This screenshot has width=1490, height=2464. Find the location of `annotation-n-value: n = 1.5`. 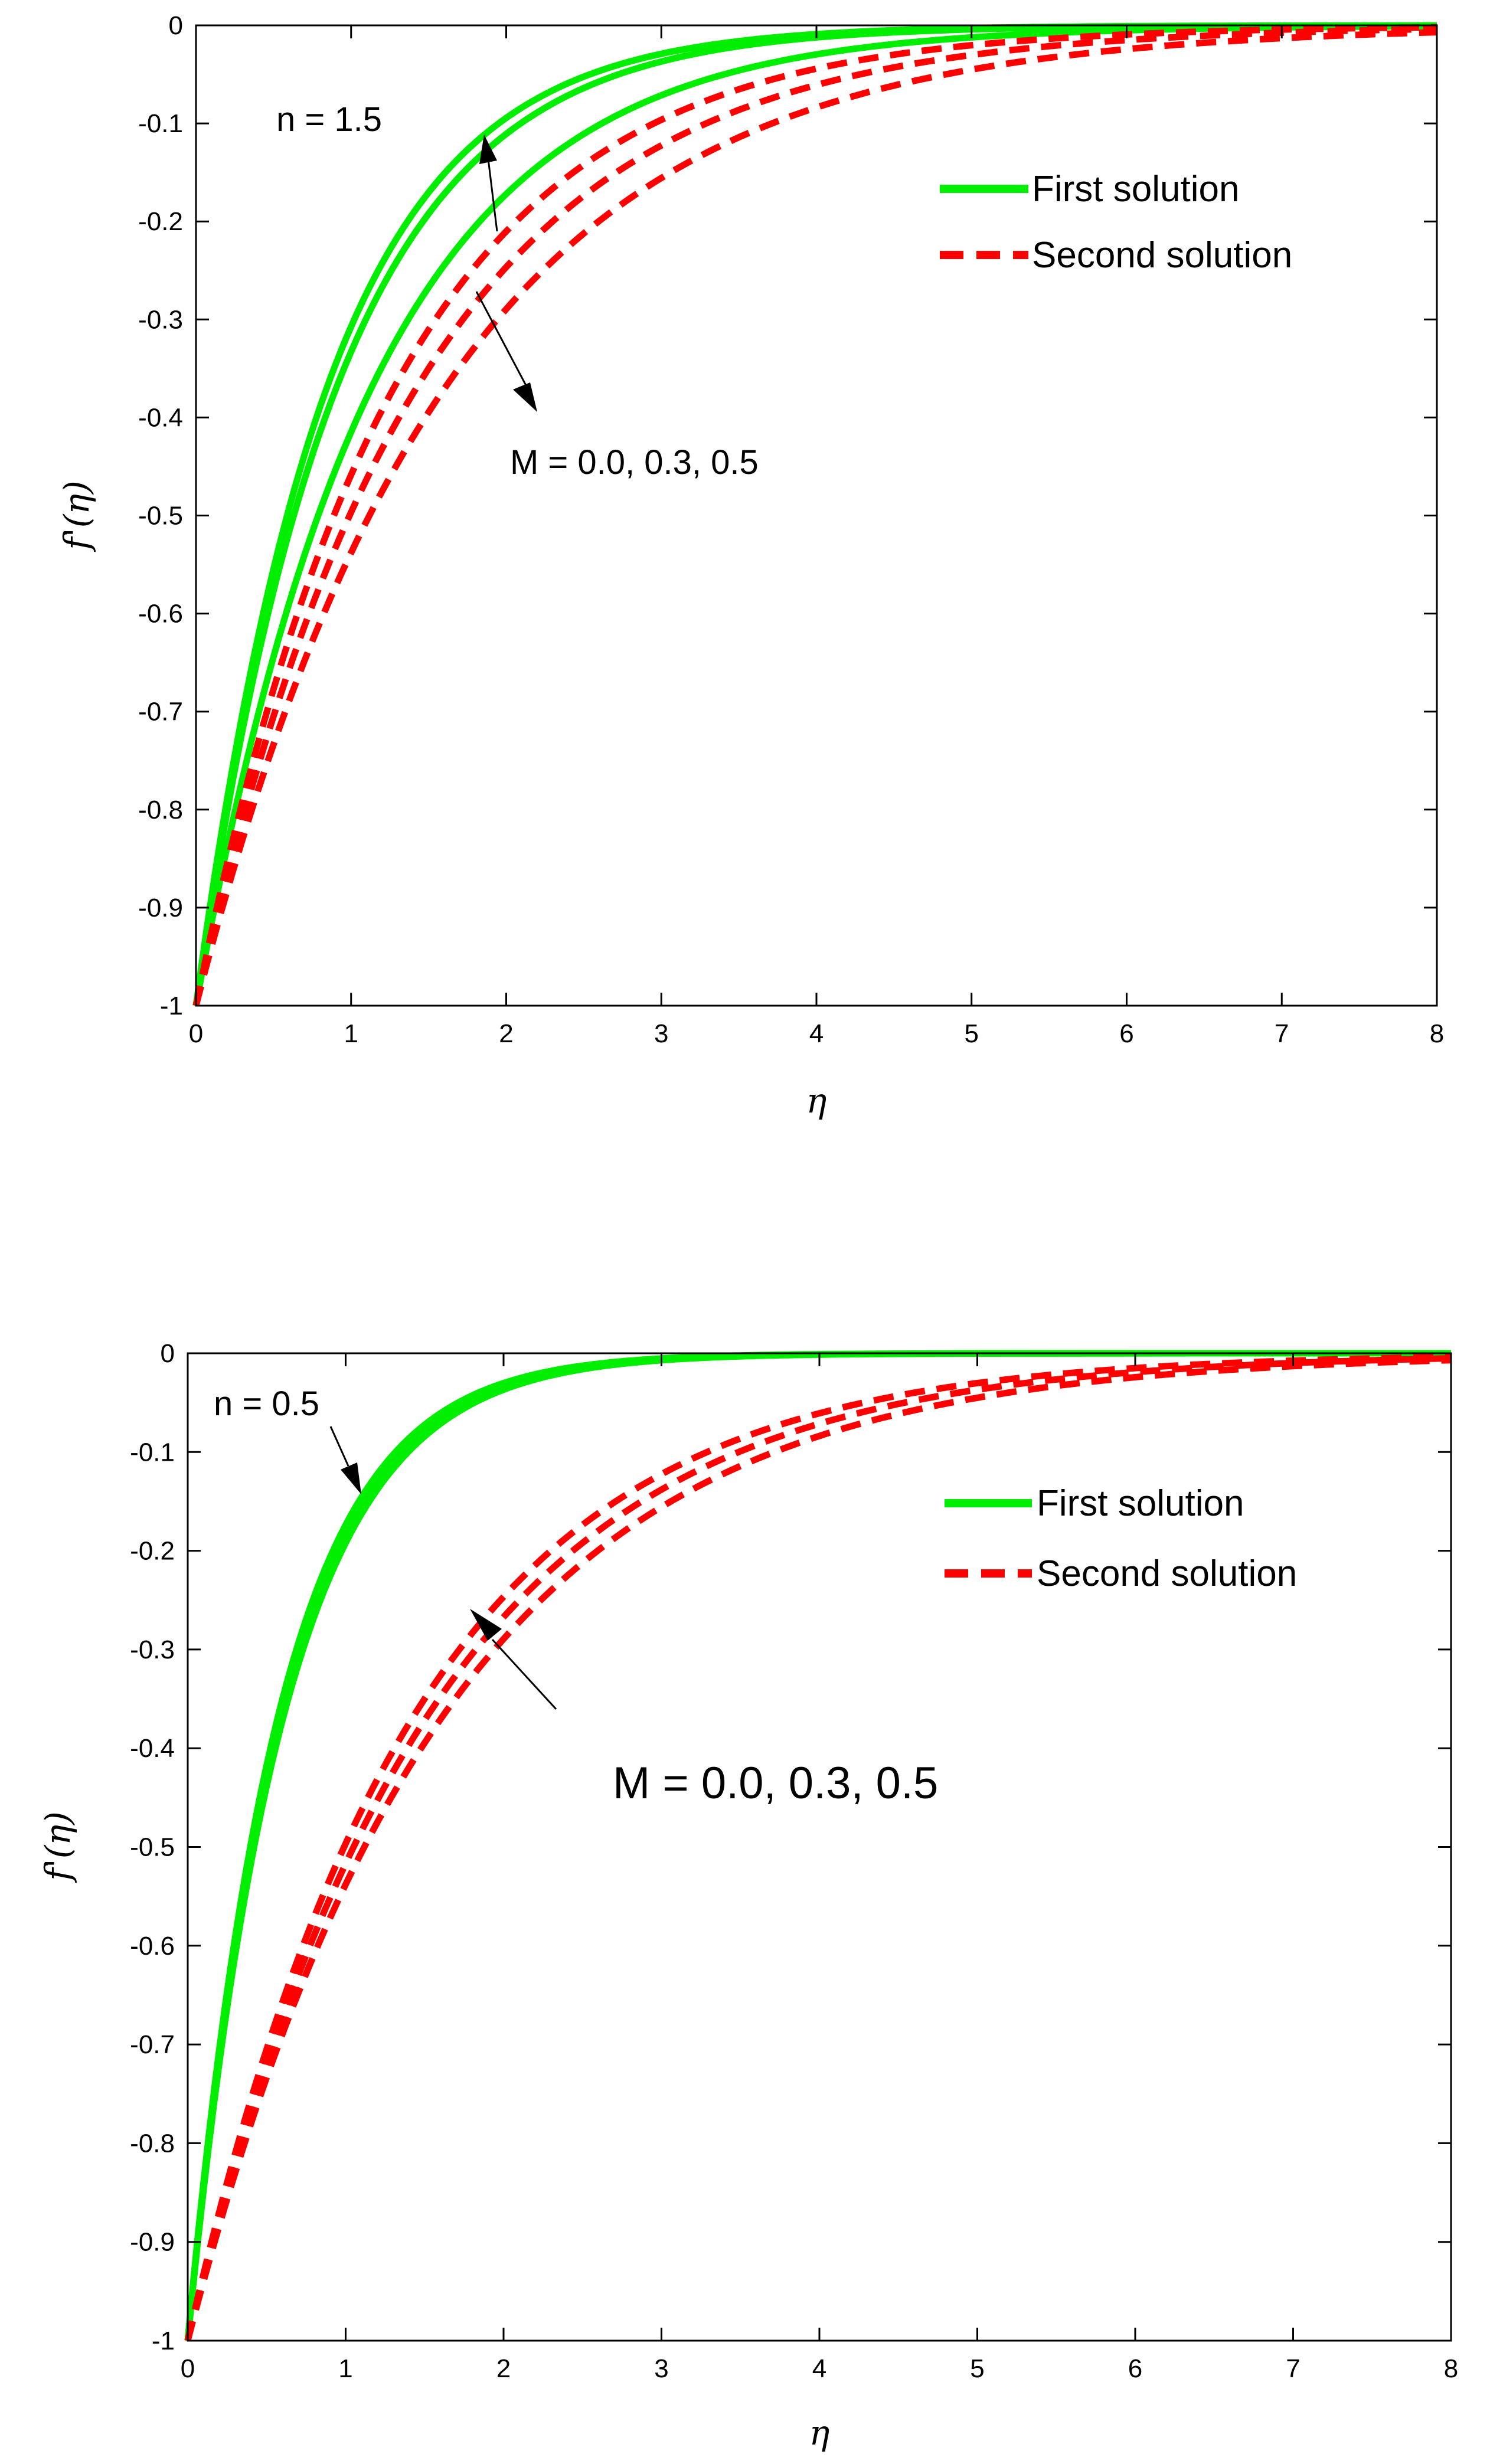

annotation-n-value: n = 1.5 is located at coordinates (329, 119).